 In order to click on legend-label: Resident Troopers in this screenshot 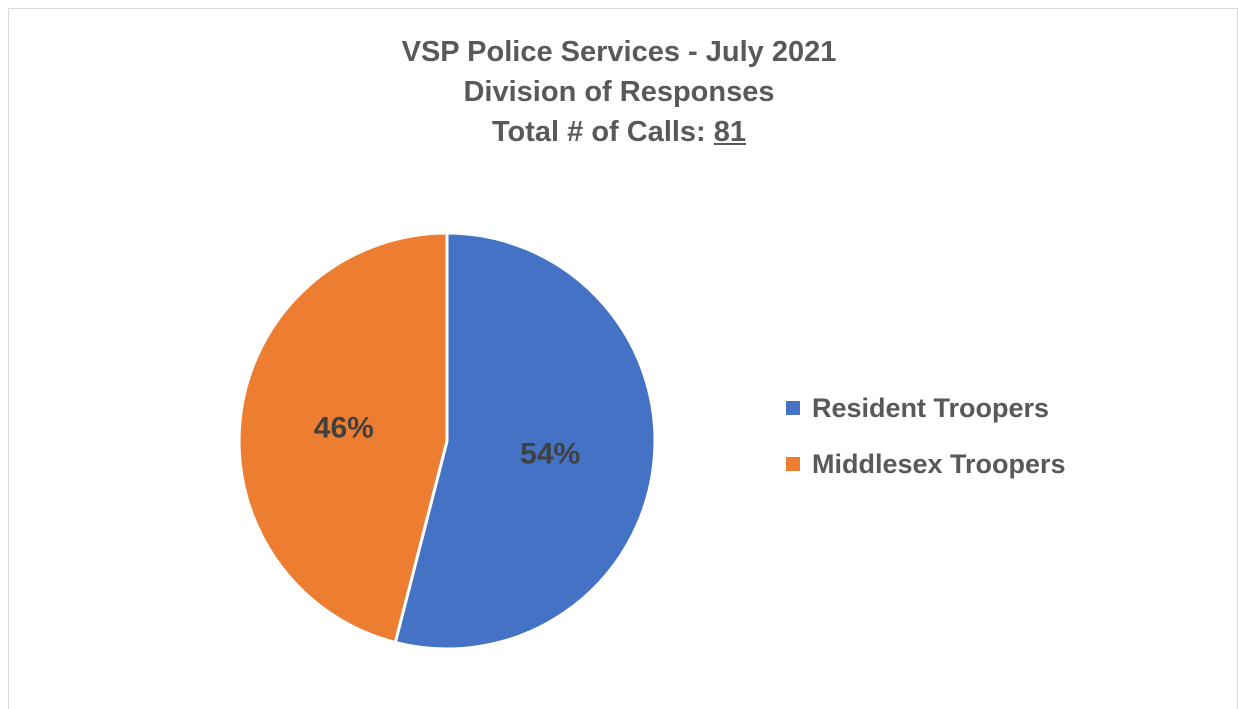, I will do `click(931, 407)`.